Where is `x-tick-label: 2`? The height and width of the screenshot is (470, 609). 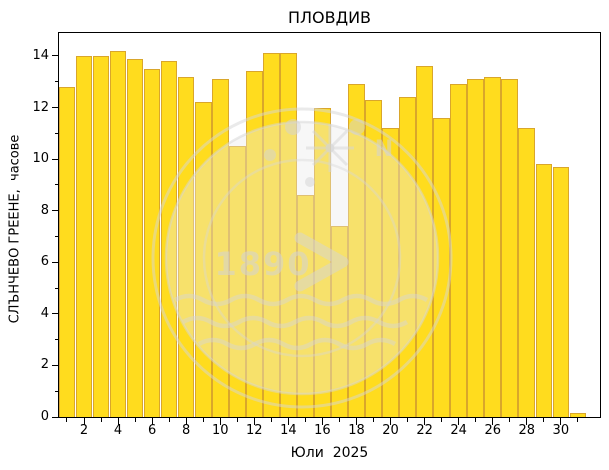 x-tick-label: 2 is located at coordinates (84, 430).